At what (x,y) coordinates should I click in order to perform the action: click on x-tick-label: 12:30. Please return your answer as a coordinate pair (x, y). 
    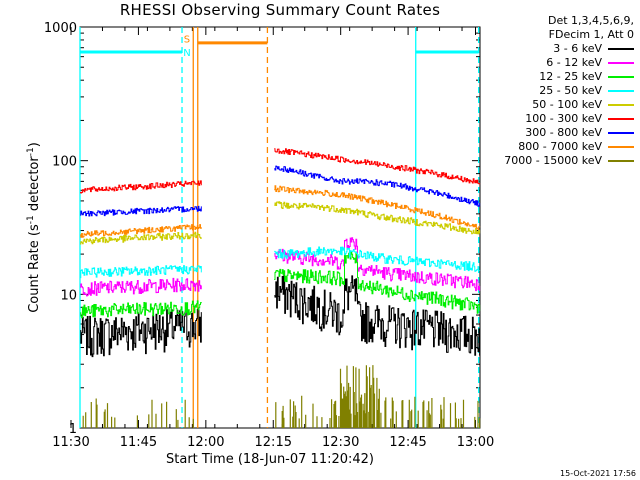
    Looking at the image, I should click on (340, 442).